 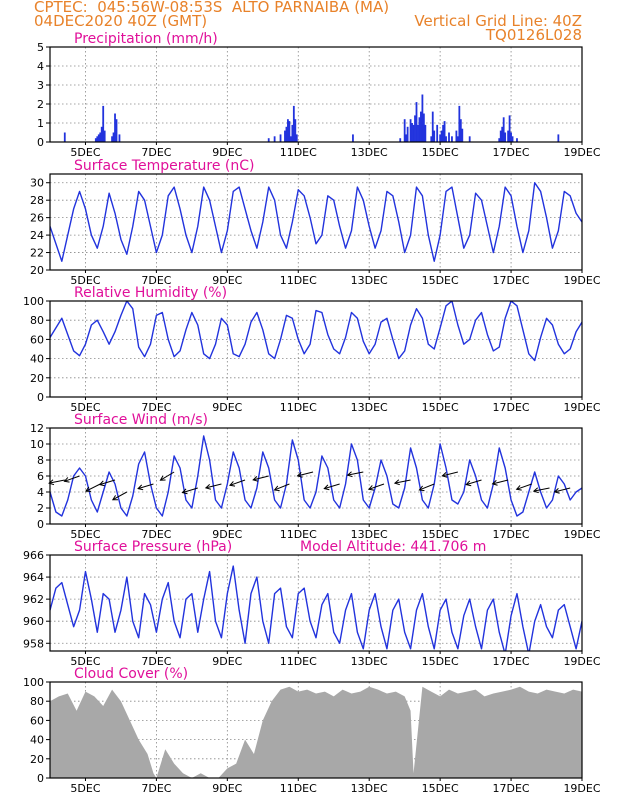 What do you see at coordinates (37, 720) in the screenshot?
I see `y-tick-label: 60` at bounding box center [37, 720].